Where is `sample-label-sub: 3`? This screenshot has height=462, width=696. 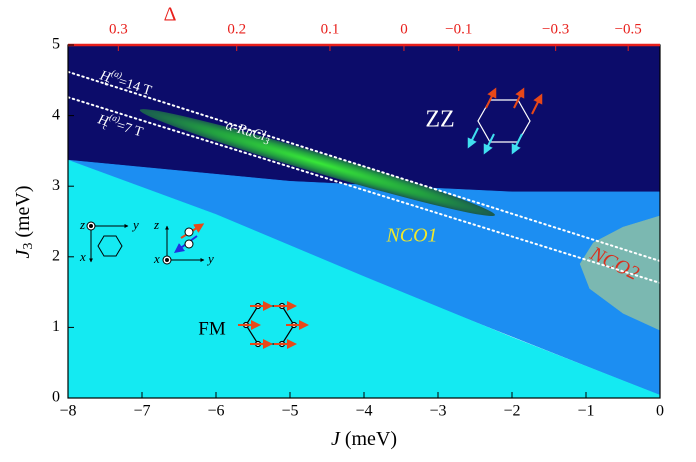
sample-label-sub: 3 is located at coordinates (266, 142).